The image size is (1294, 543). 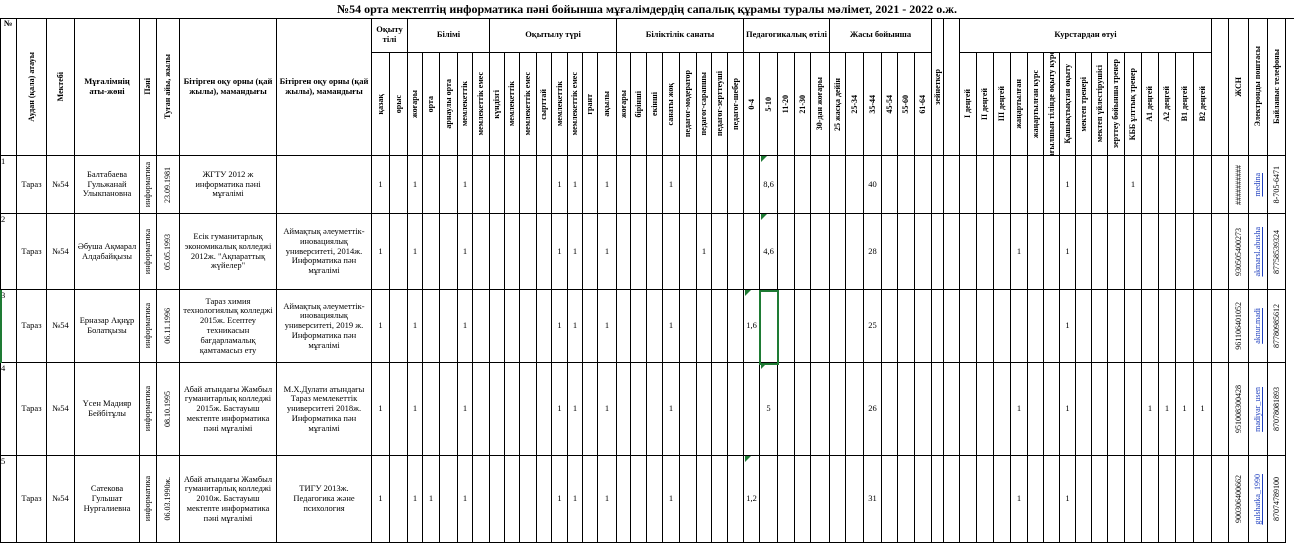 What do you see at coordinates (528, 104) in the screenshot?
I see `header-study-sub-2: мемлекеттік емес` at bounding box center [528, 104].